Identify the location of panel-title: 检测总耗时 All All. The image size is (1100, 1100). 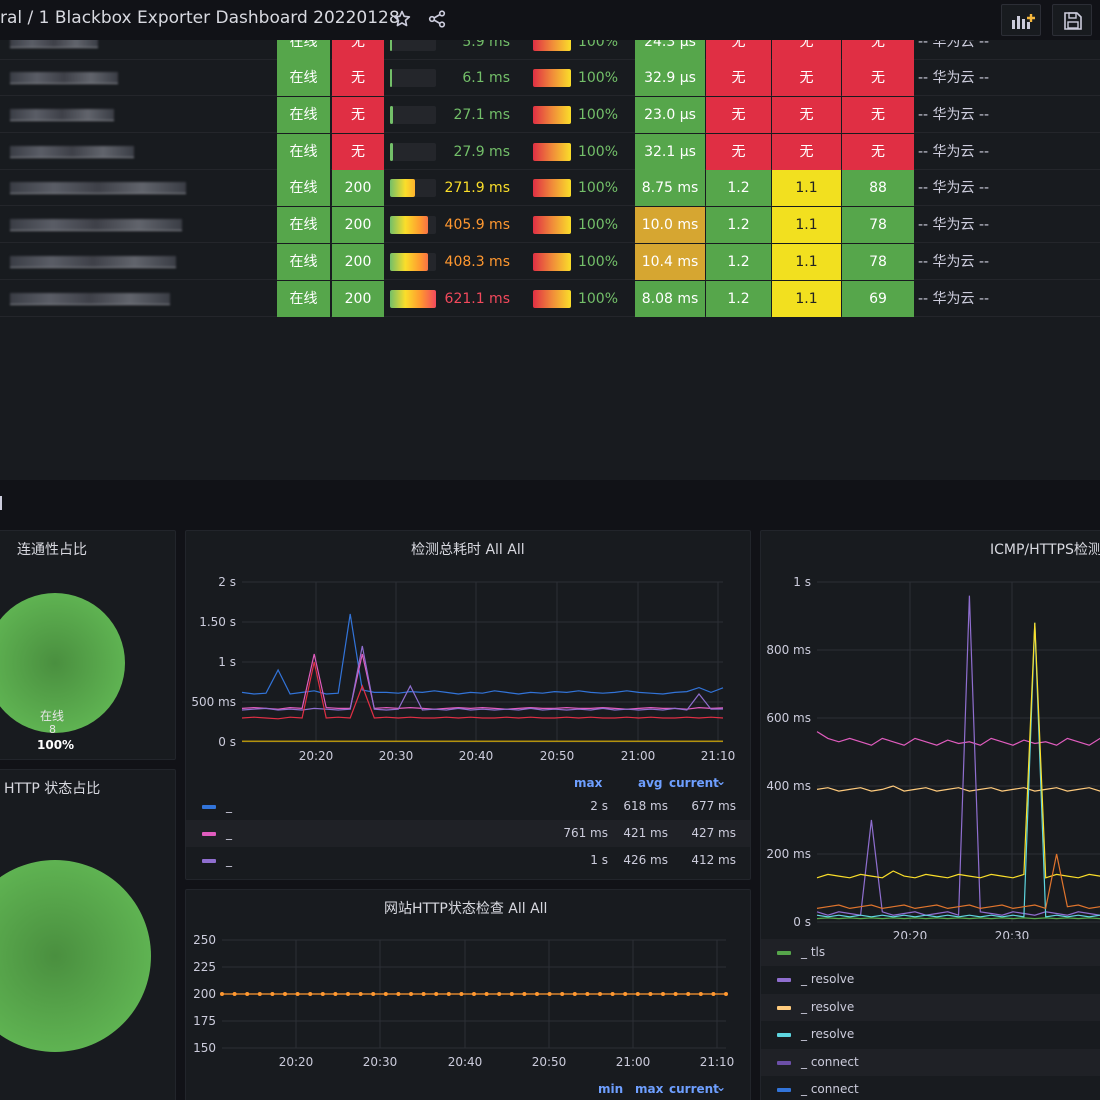
(468, 550).